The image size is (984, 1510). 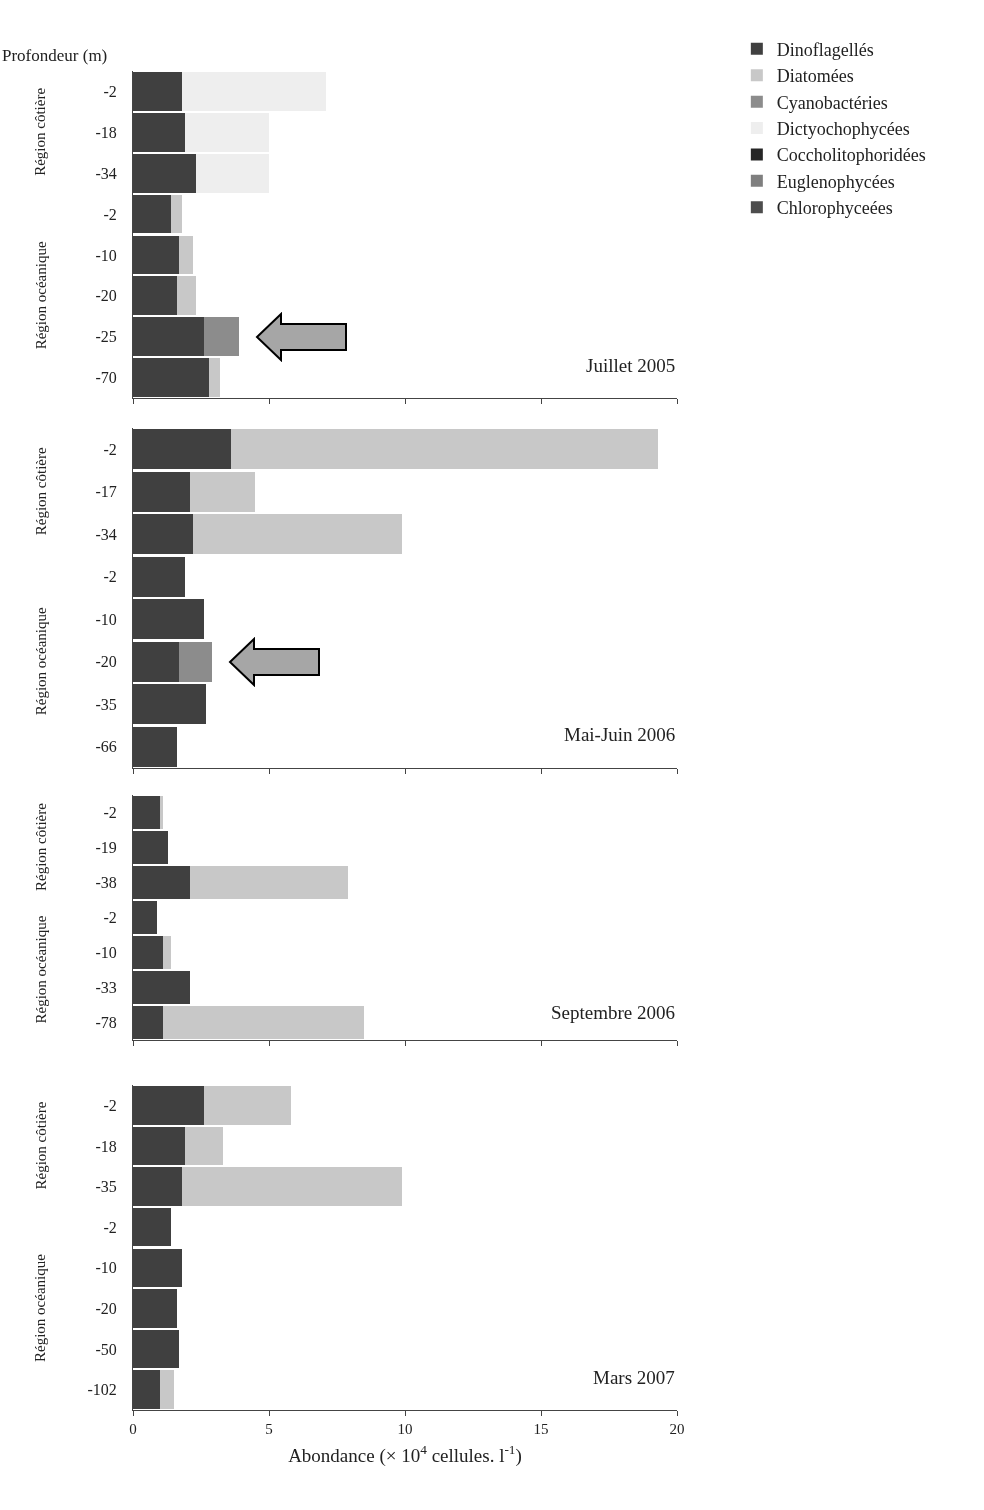 I want to click on y-tick-label: -78, so click(x=106, y=1023).